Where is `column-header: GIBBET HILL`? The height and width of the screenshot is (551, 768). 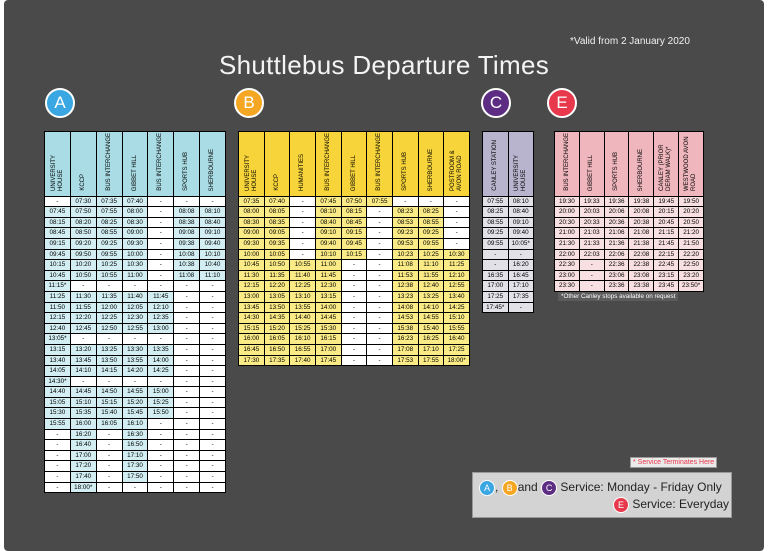
column-header: GIBBET HILL is located at coordinates (354, 164).